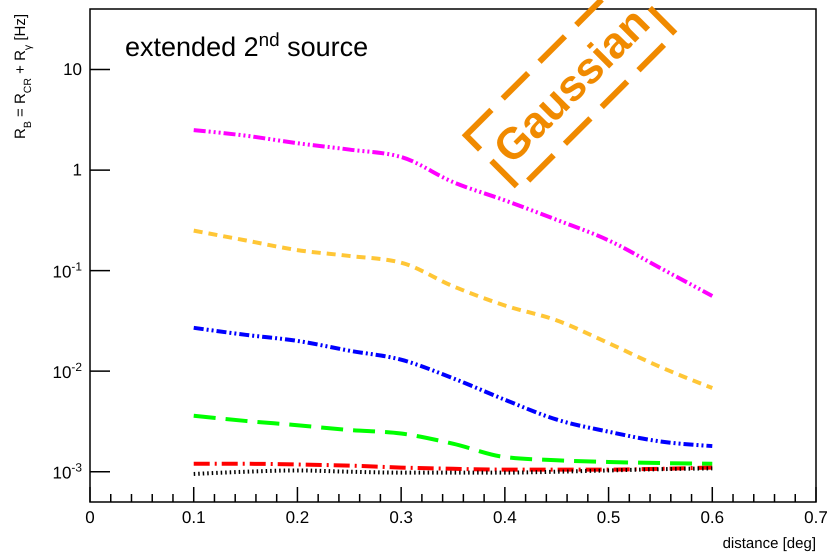 This screenshot has height=554, width=829. Describe the element at coordinates (816, 517) in the screenshot. I see `x-tick-label: 0.7` at that location.